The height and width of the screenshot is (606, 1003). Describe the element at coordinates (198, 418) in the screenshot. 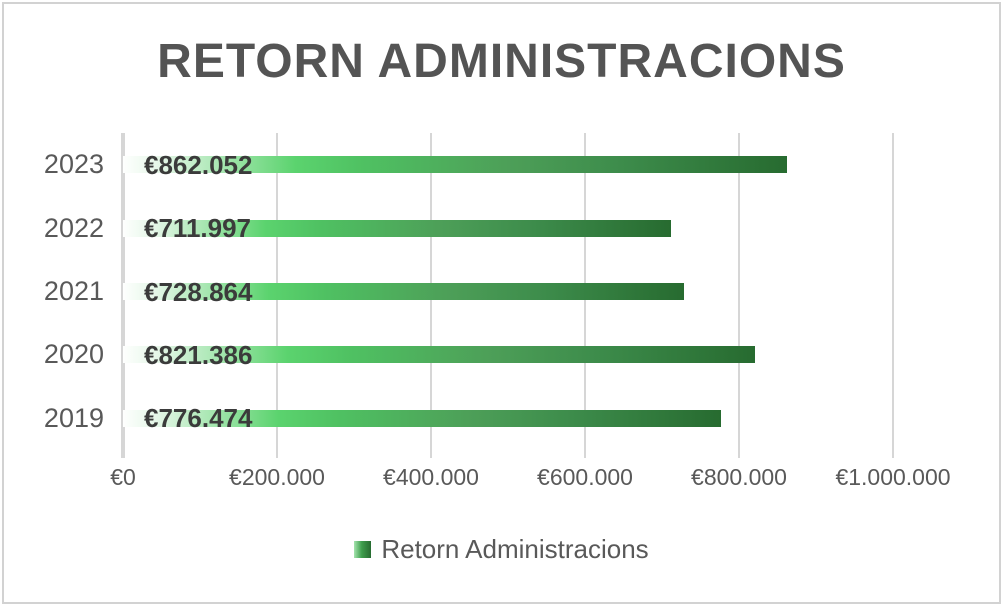

I see `bar-value-label-2019: €776.474` at that location.